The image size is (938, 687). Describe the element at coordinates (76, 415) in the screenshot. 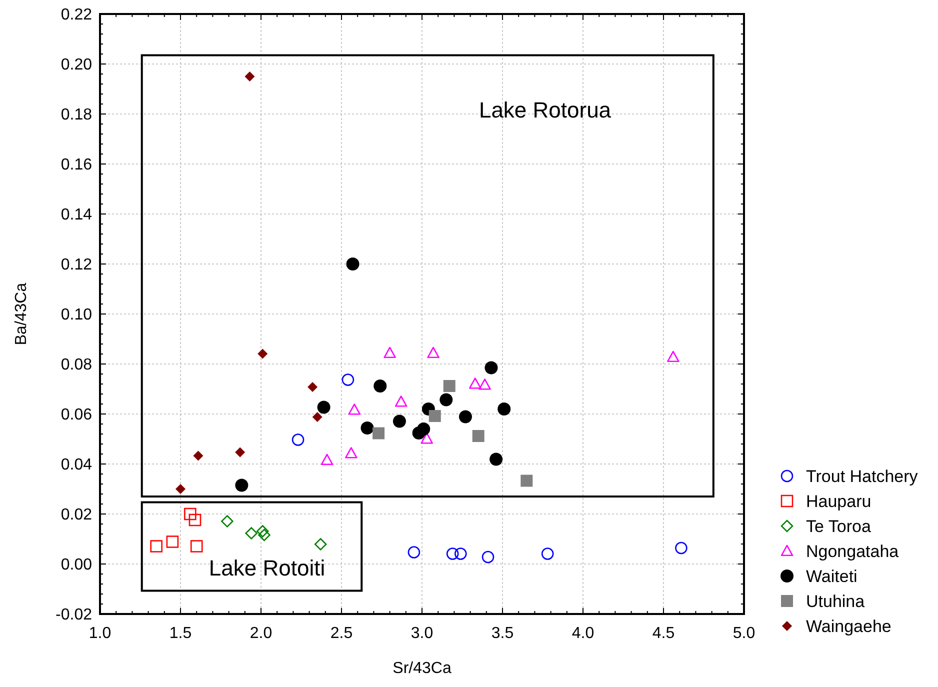

I see `y-tick-label: 0.06` at that location.